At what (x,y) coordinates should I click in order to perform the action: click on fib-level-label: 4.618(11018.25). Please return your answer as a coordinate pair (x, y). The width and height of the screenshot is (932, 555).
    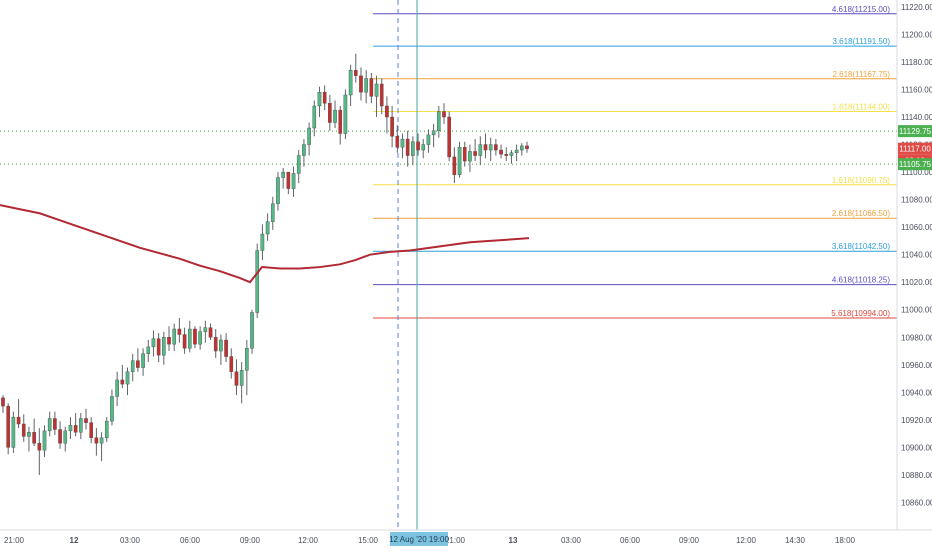
    Looking at the image, I should click on (861, 280).